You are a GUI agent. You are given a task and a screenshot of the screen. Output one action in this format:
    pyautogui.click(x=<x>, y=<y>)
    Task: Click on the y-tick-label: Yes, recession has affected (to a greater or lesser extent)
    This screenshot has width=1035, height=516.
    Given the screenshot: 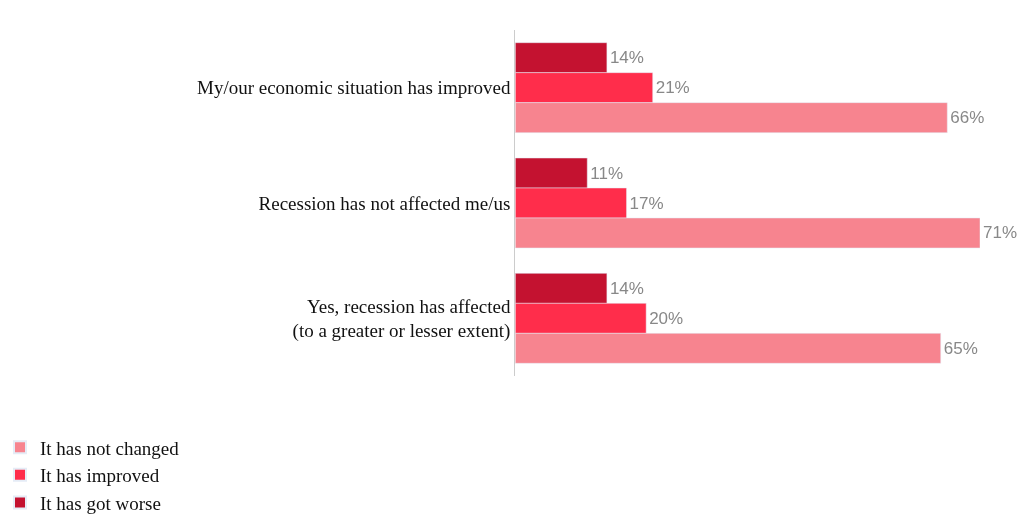 What is the action you would take?
    pyautogui.click(x=401, y=319)
    